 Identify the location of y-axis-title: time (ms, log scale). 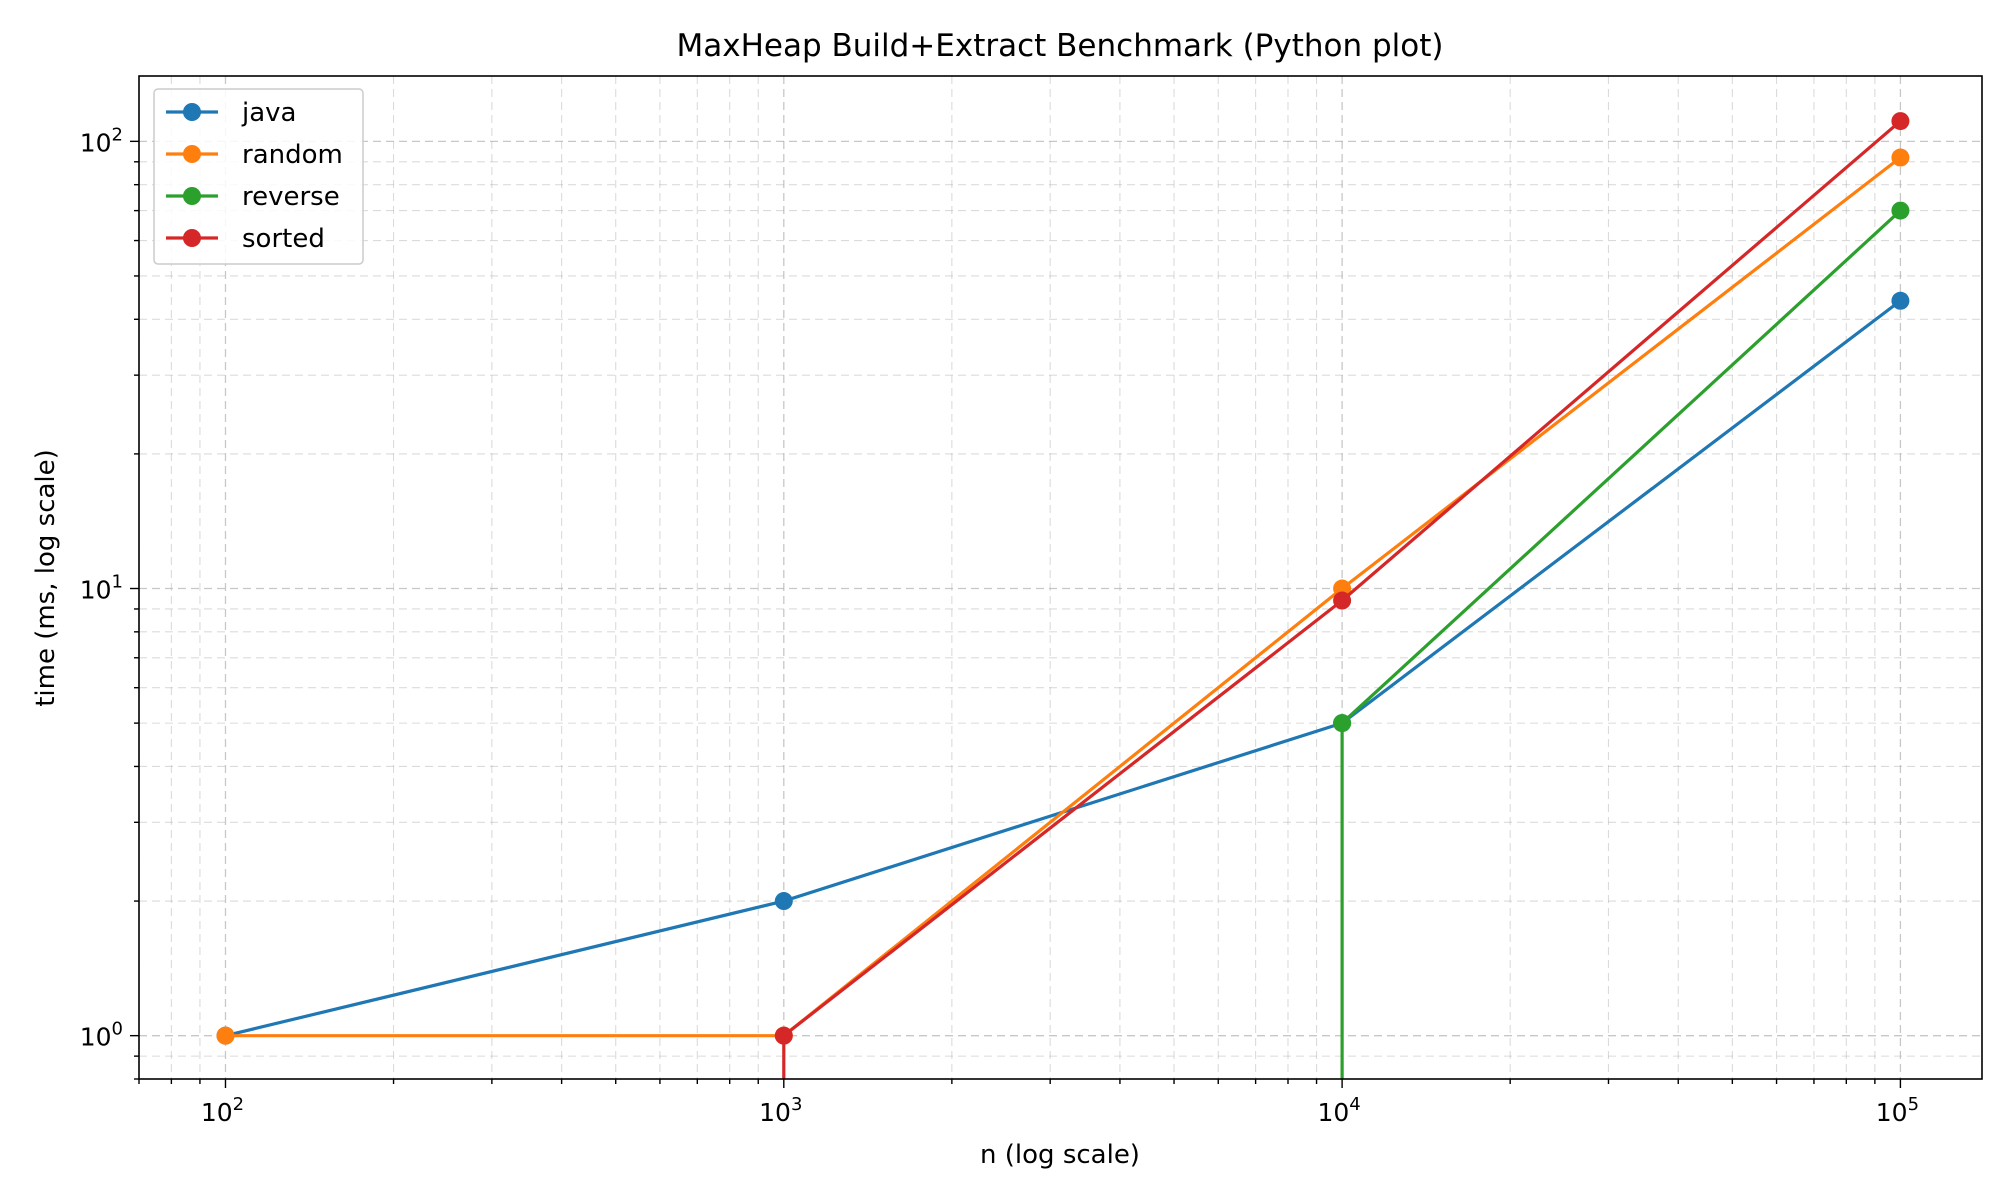
(46, 578).